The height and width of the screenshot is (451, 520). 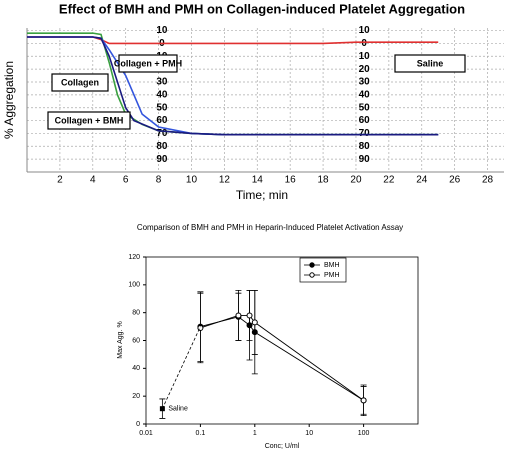 What do you see at coordinates (455, 180) in the screenshot?
I see `x-tick-label: 26` at bounding box center [455, 180].